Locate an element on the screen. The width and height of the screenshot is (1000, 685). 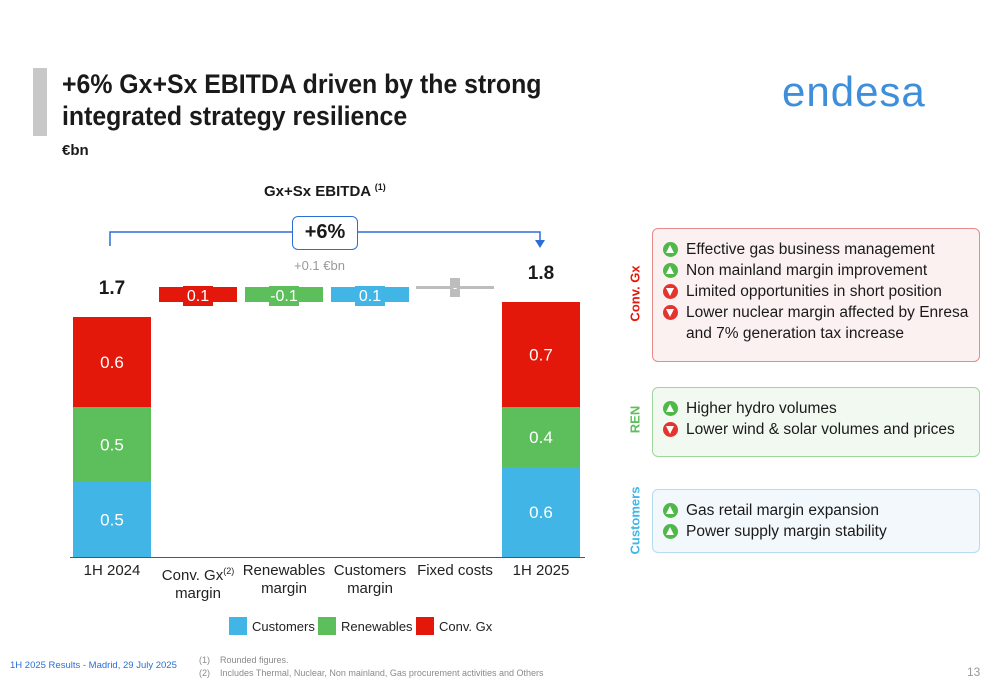
page-number: 13 is located at coordinates (974, 672).